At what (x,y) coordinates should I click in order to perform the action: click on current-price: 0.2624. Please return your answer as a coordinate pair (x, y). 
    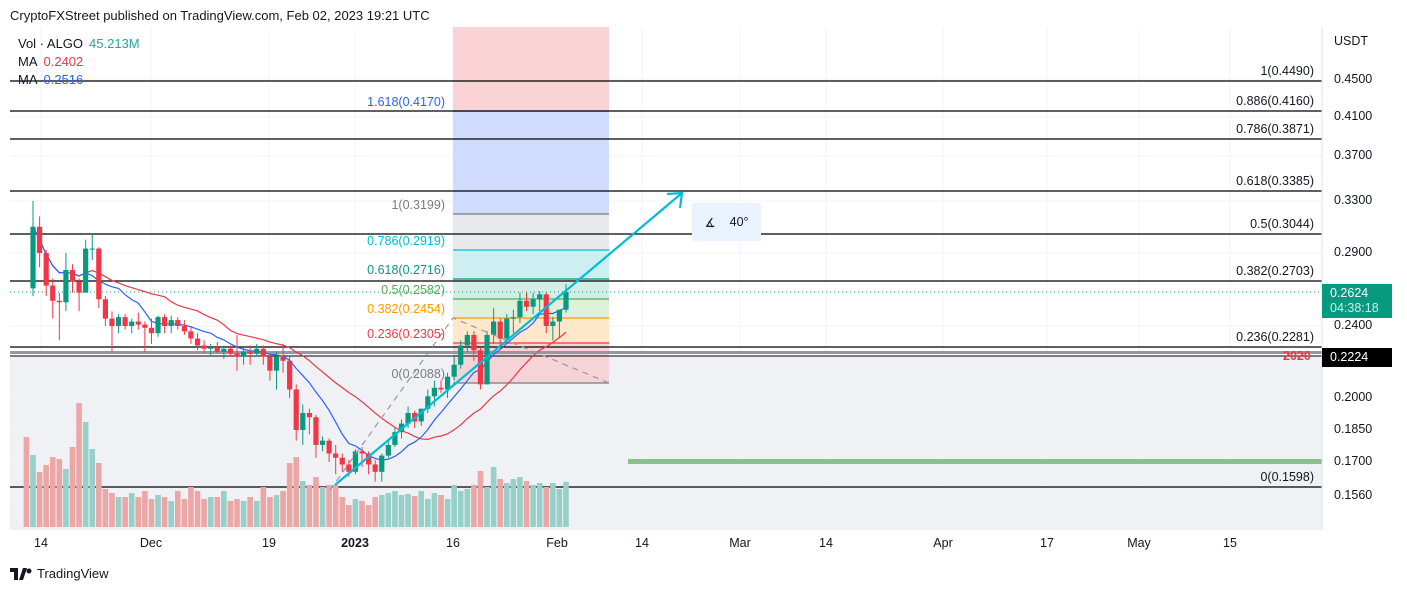
    Looking at the image, I should click on (1349, 293).